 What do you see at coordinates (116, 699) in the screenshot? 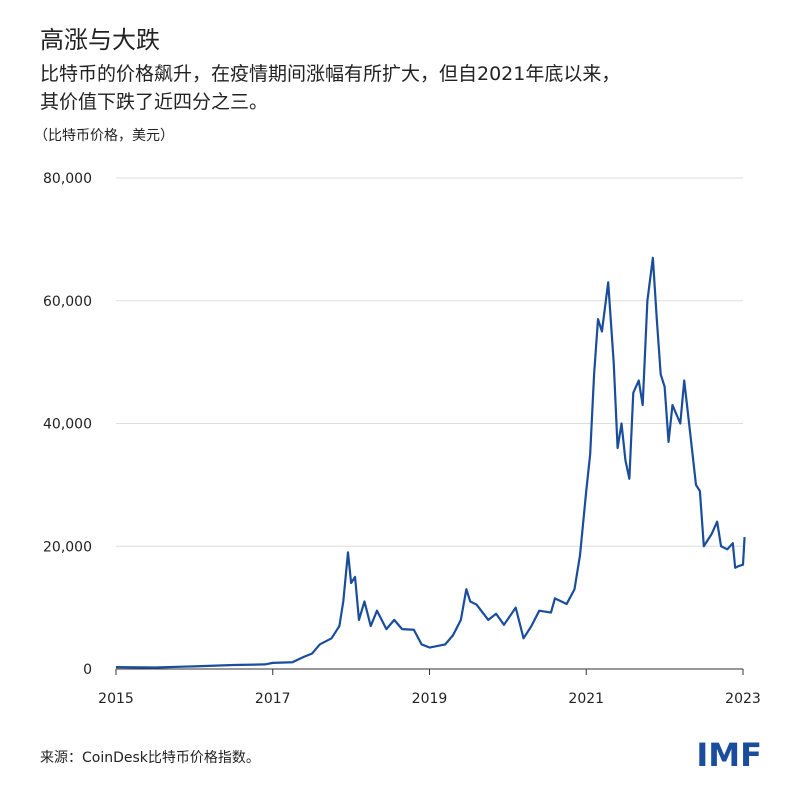
I see `x-tick-label: 2015` at bounding box center [116, 699].